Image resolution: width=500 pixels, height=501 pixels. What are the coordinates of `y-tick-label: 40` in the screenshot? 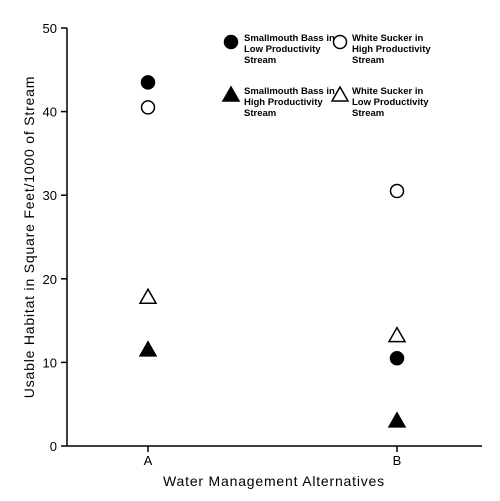 It's located at (50, 112).